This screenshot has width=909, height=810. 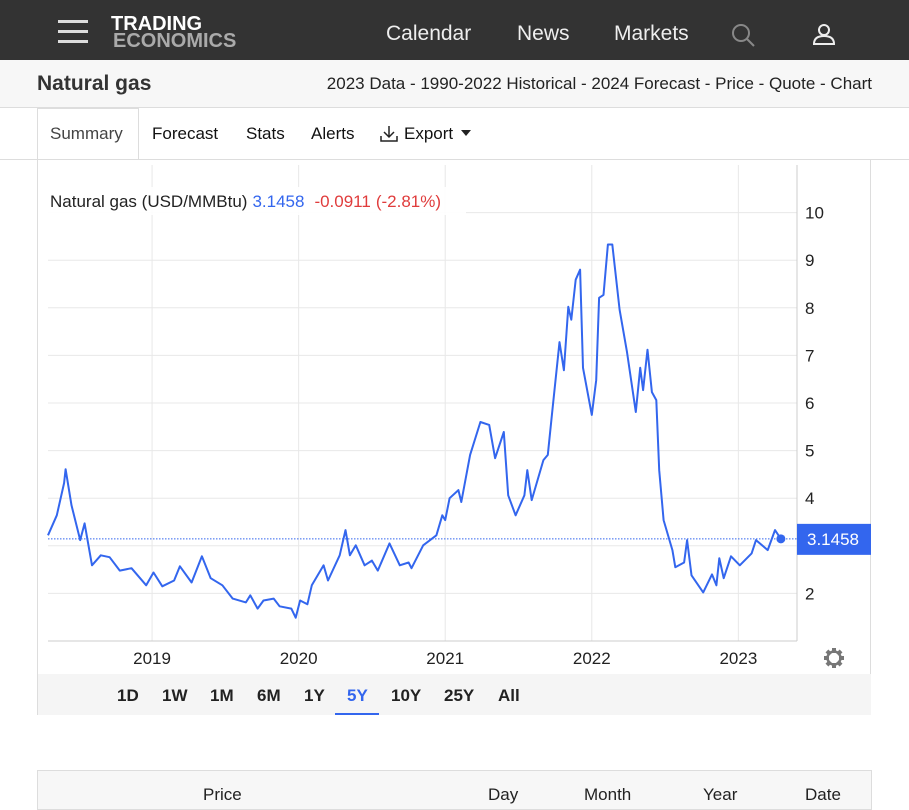 I want to click on legend-bg, so click(x=256, y=201).